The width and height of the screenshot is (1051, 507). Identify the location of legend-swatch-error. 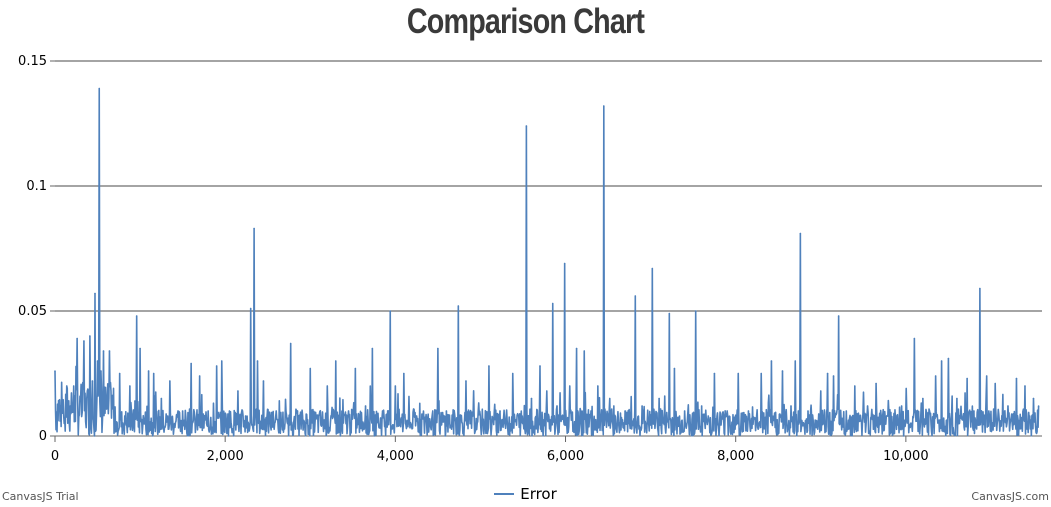
(504, 494).